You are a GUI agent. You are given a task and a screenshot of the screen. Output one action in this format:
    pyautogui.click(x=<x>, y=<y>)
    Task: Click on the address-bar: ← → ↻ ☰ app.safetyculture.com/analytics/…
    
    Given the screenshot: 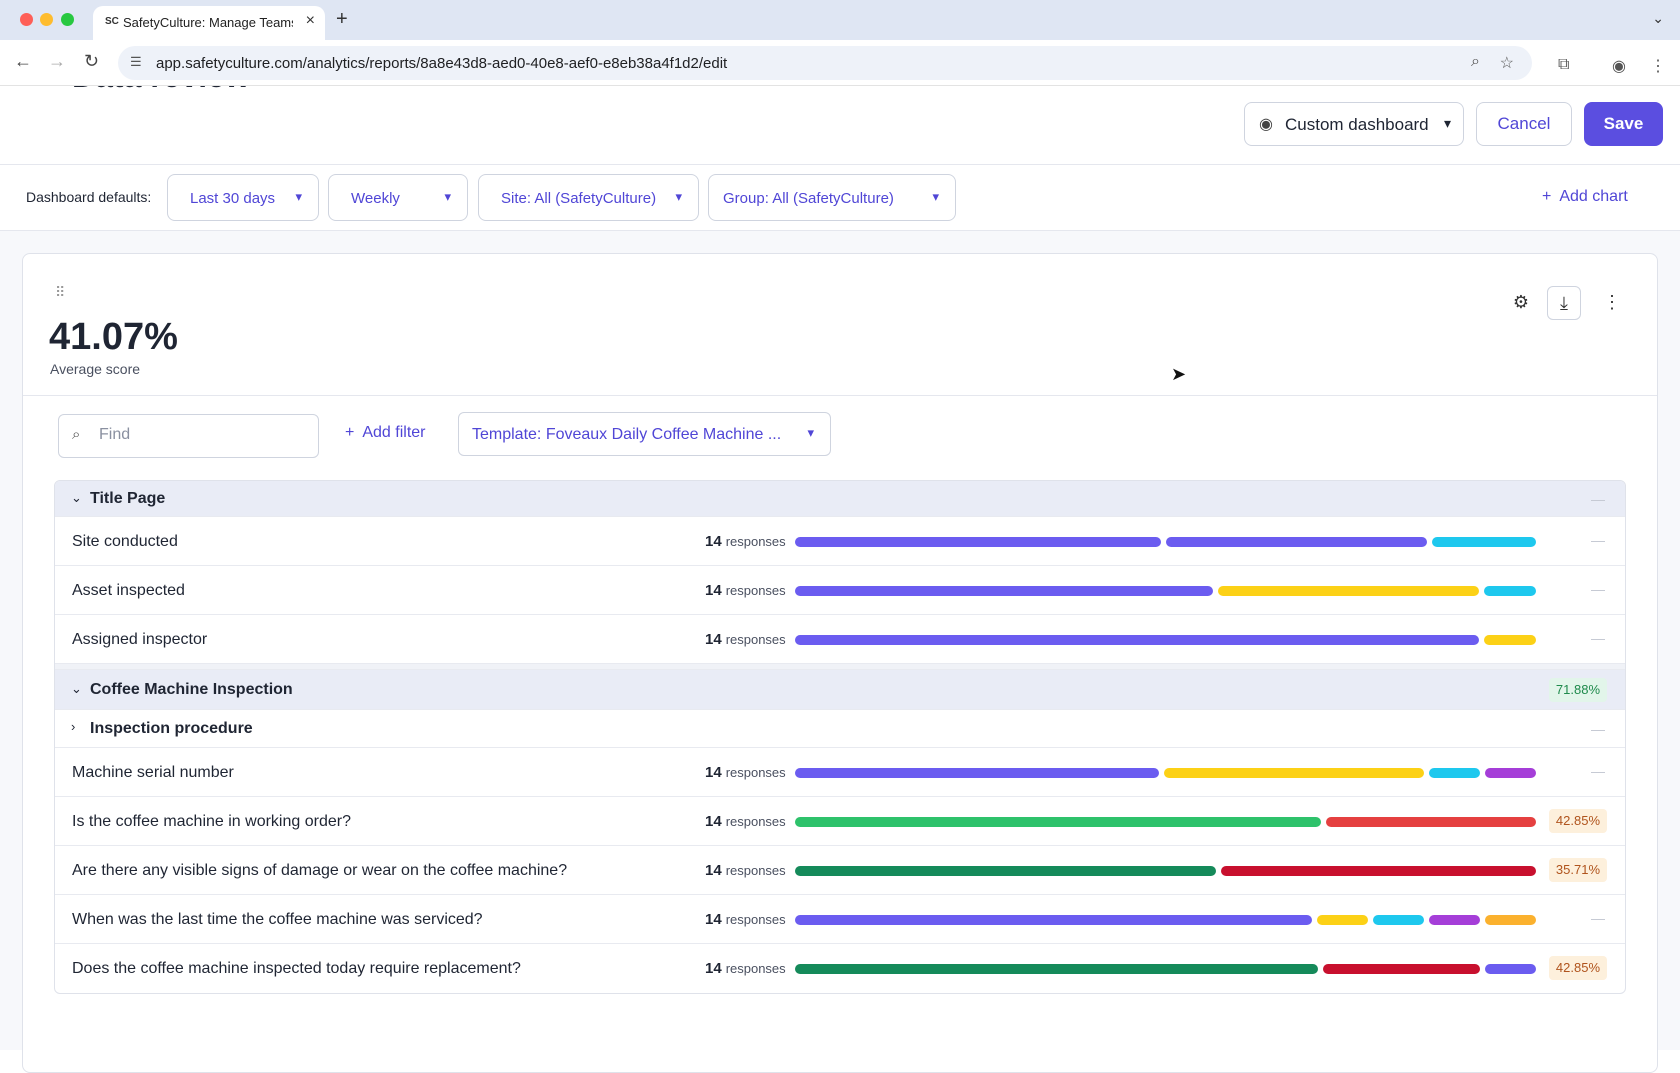 What is the action you would take?
    pyautogui.click(x=840, y=63)
    